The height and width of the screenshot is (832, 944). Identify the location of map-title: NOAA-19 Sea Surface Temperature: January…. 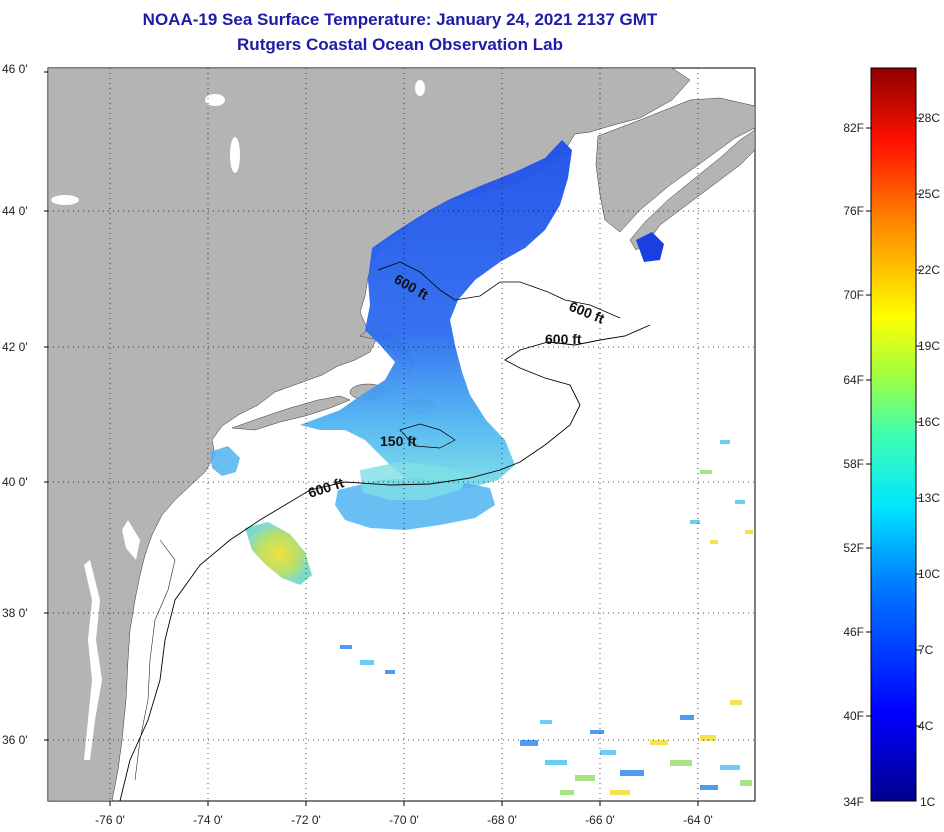
(400, 19).